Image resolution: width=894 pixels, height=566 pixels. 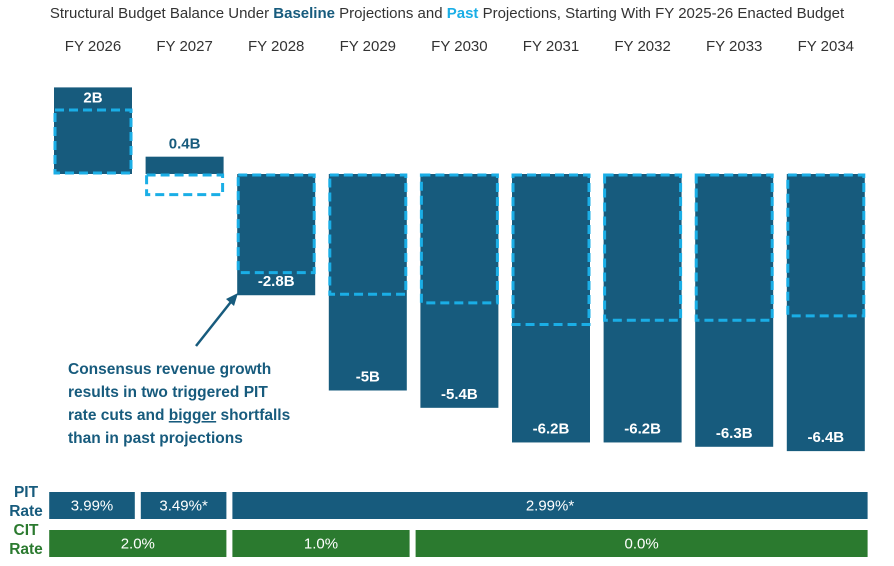 What do you see at coordinates (463, 13) in the screenshot?
I see `legend-entry: Past` at bounding box center [463, 13].